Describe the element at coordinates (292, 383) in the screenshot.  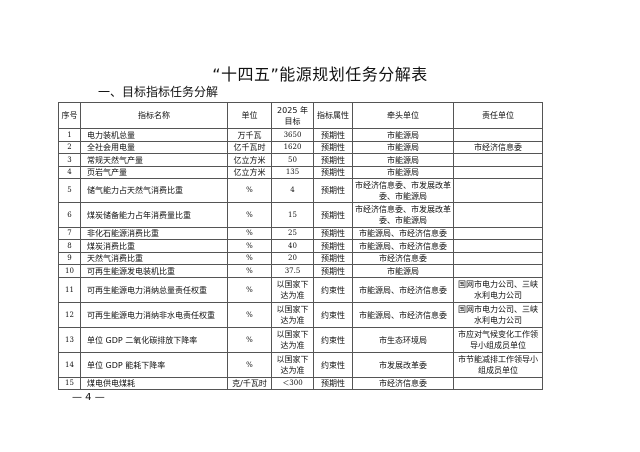
I see `cell-target-2025: ＜300` at that location.